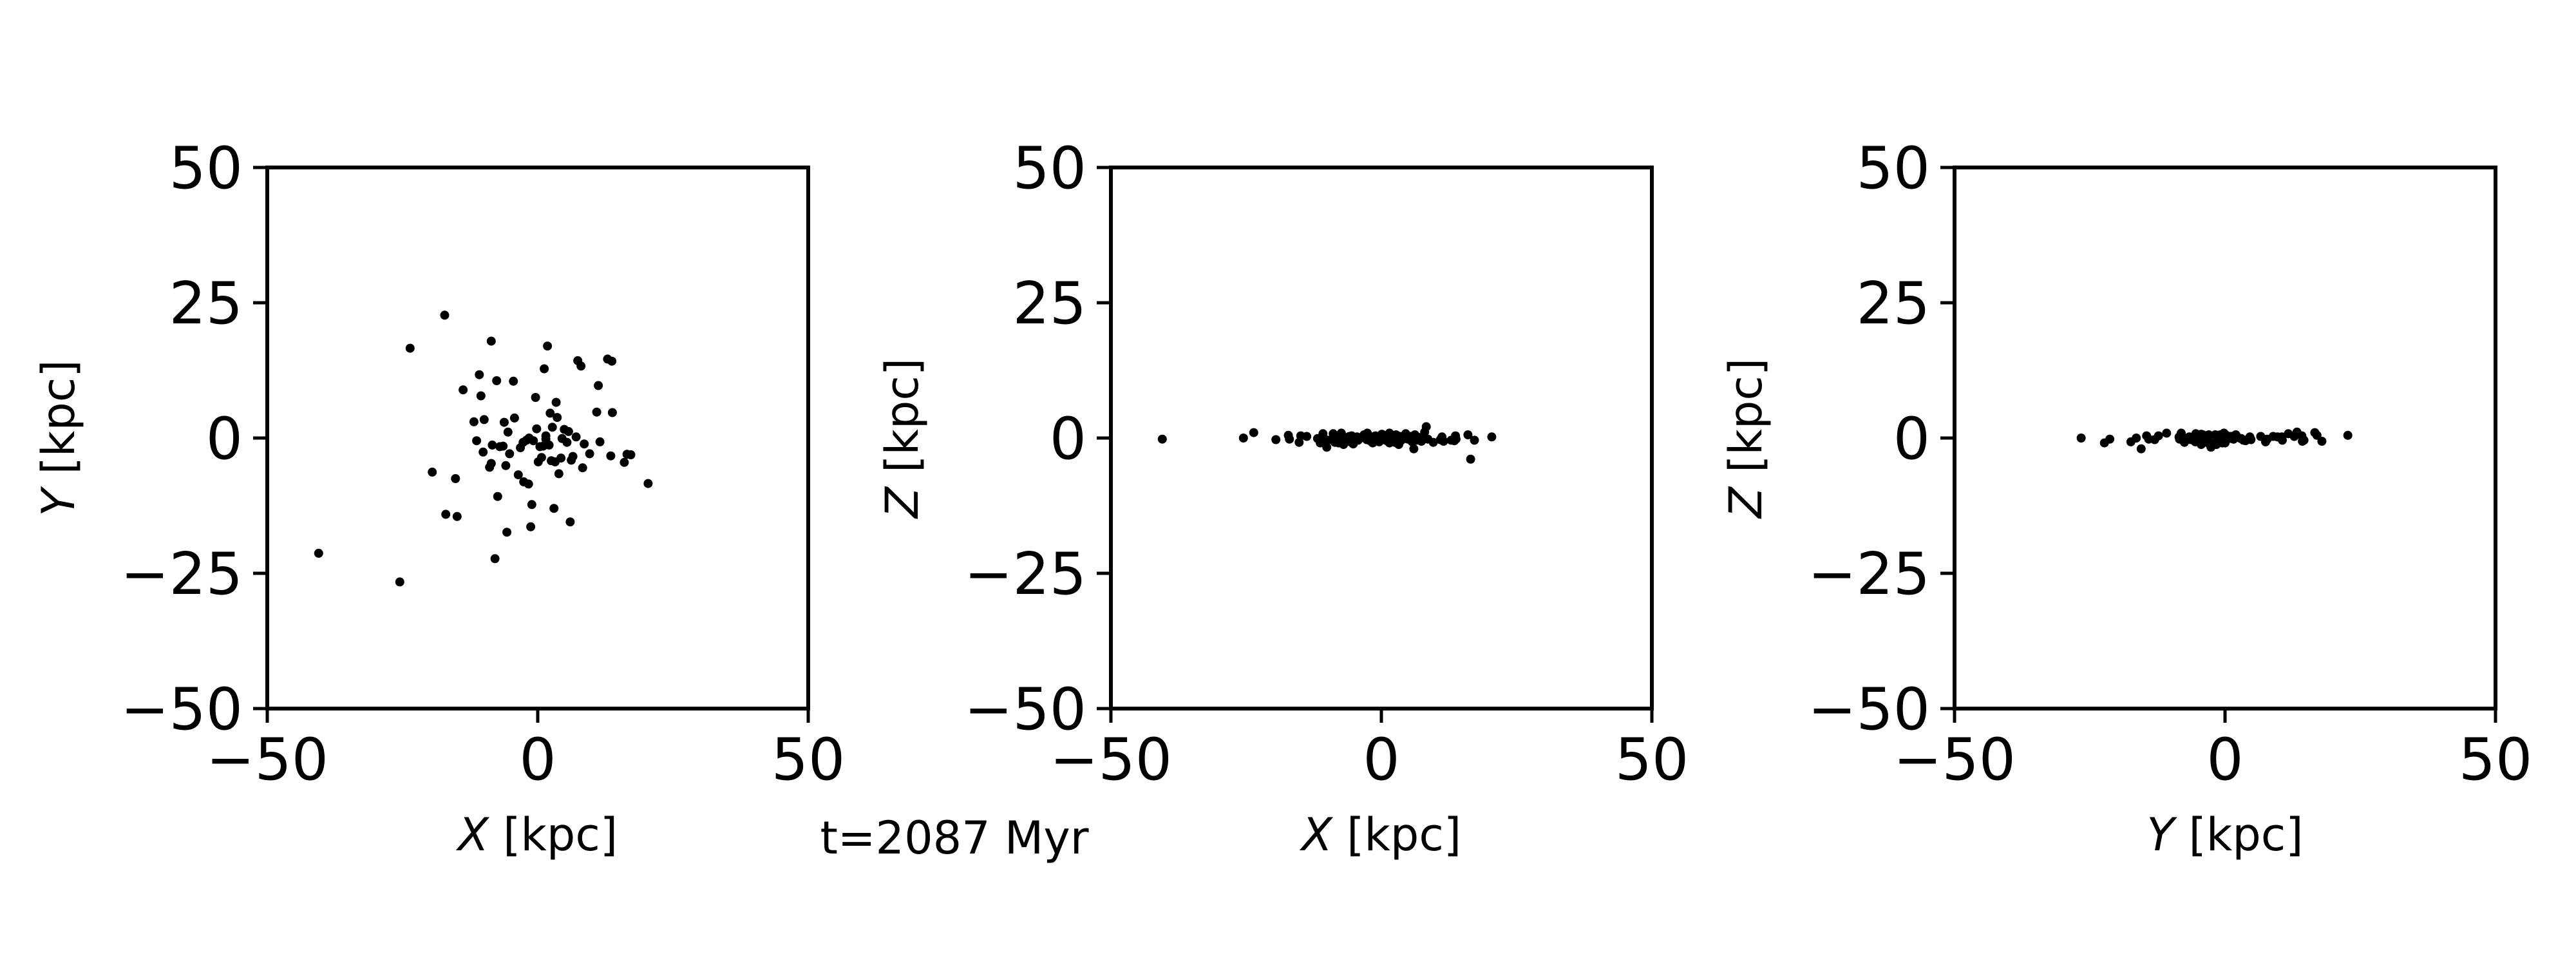  What do you see at coordinates (206, 168) in the screenshot?
I see `y-tick-label-xy-4: 50` at bounding box center [206, 168].